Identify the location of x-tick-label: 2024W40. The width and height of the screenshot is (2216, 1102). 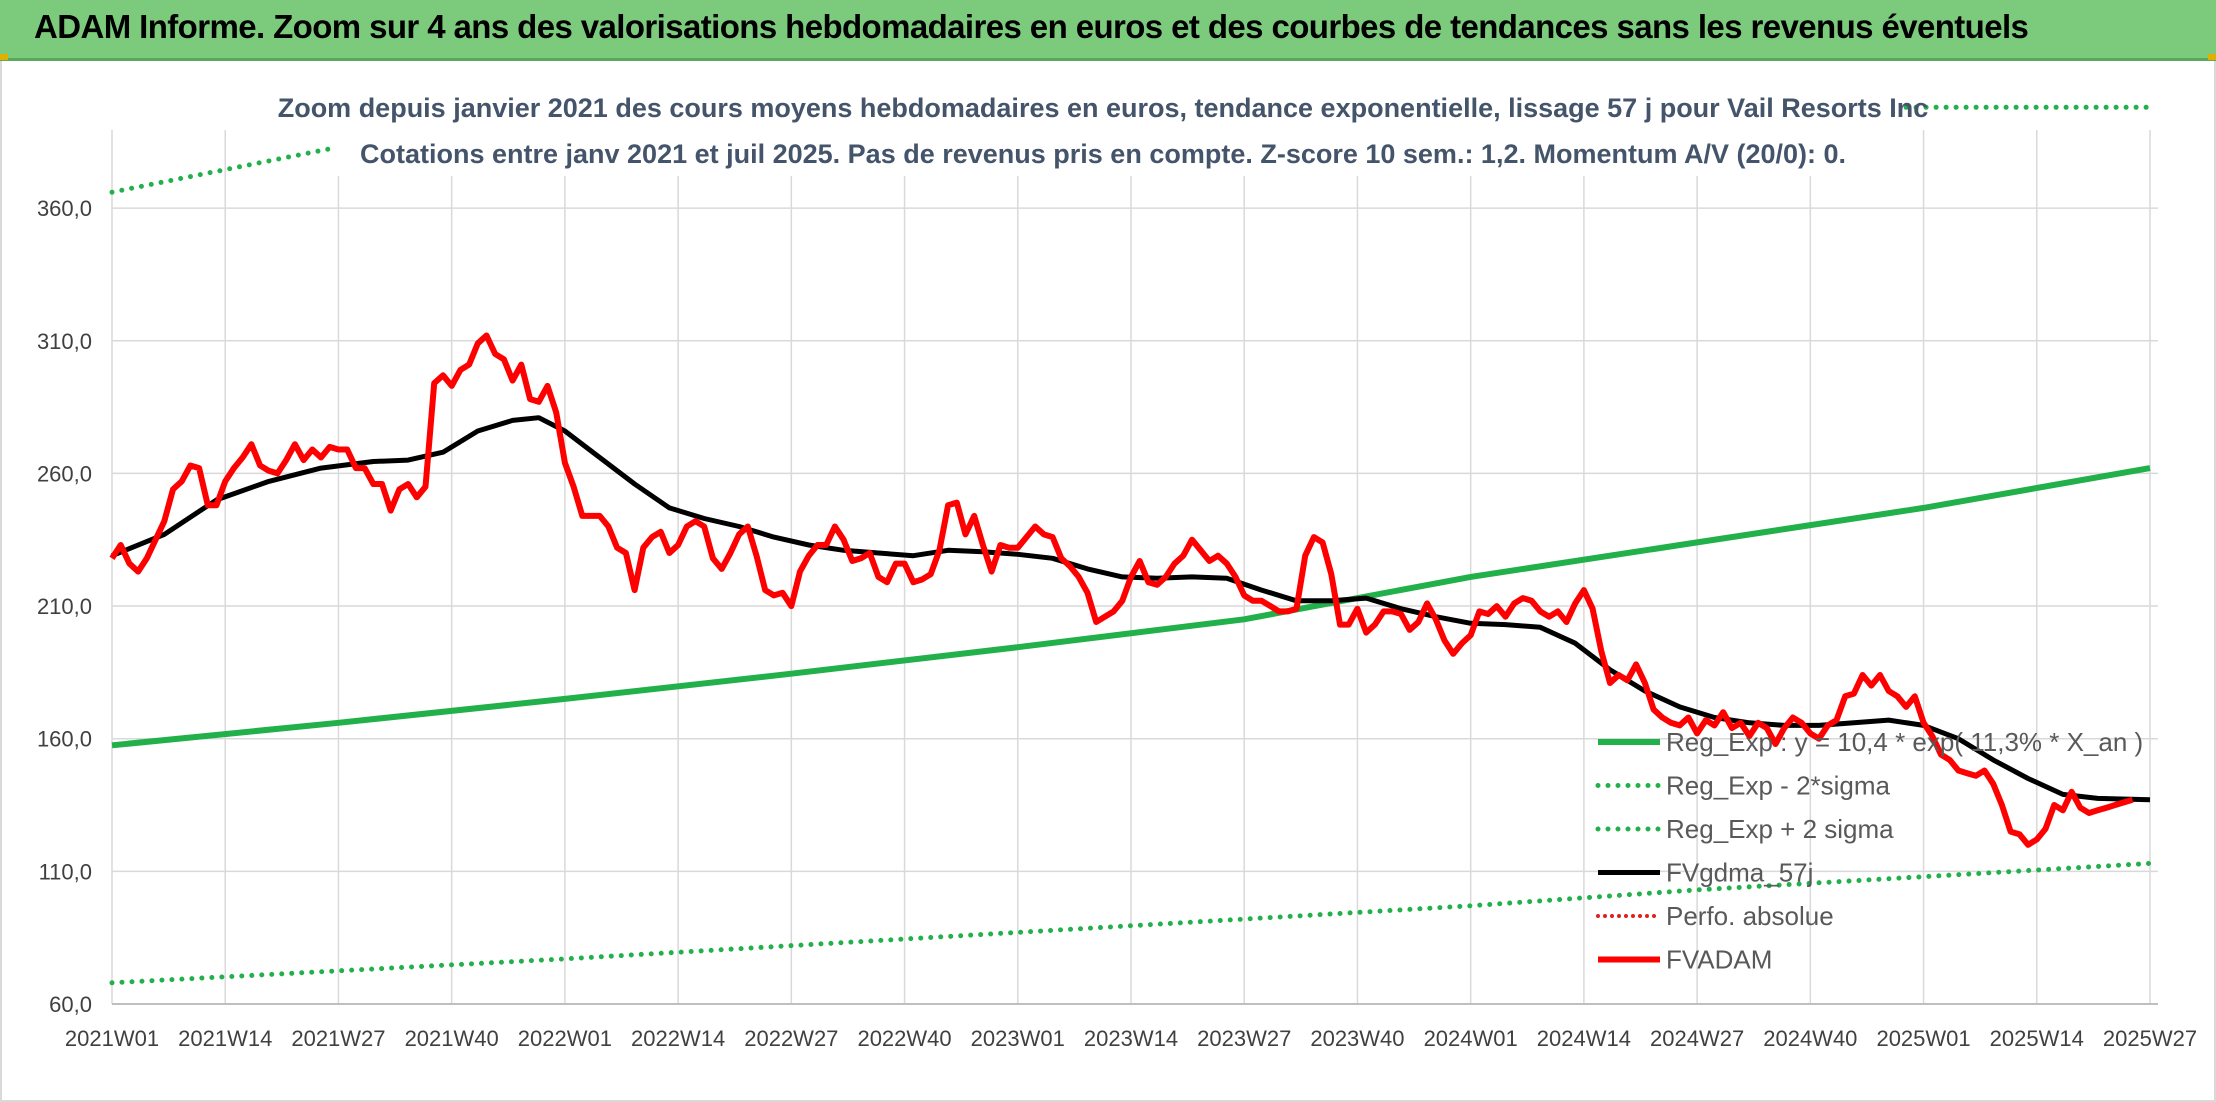
(1810, 1038).